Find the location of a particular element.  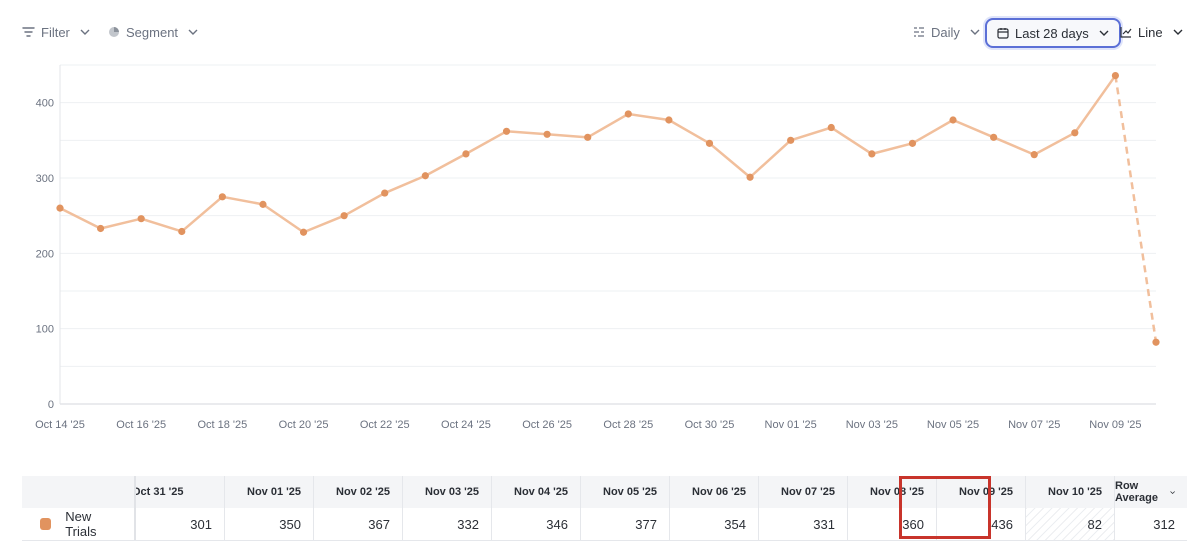

pie-icon is located at coordinates (114, 32).